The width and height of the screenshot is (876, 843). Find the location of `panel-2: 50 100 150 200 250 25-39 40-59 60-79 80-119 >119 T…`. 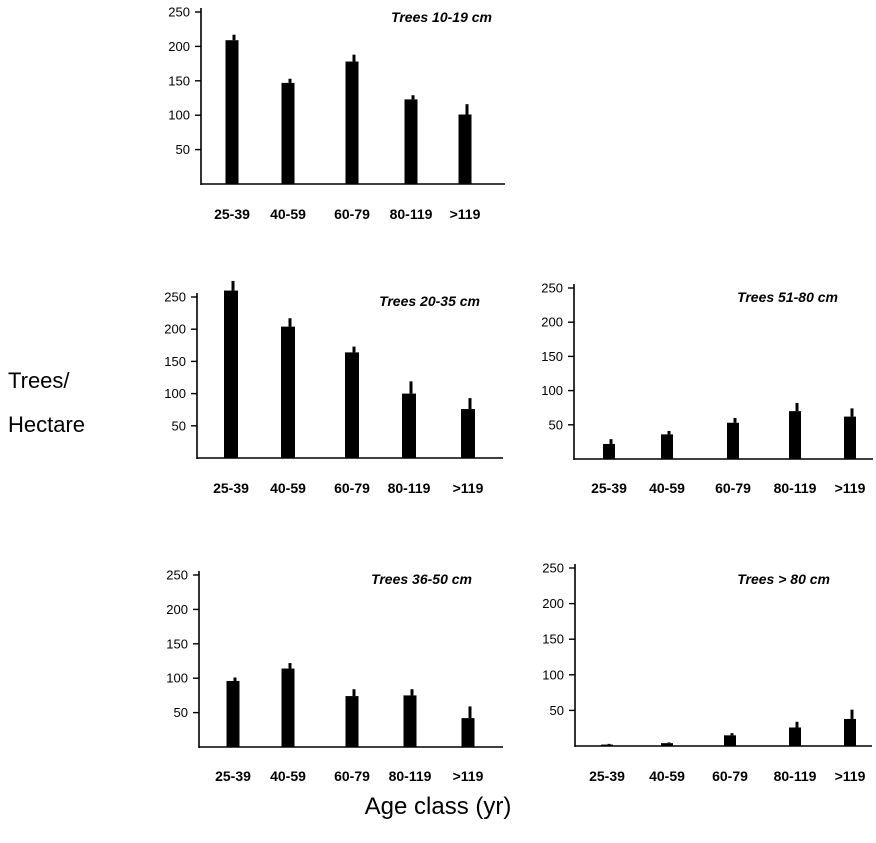

panel-2: 50 100 150 200 250 25-39 40-59 60-79 80-119 >119 T… is located at coordinates (333, 388).